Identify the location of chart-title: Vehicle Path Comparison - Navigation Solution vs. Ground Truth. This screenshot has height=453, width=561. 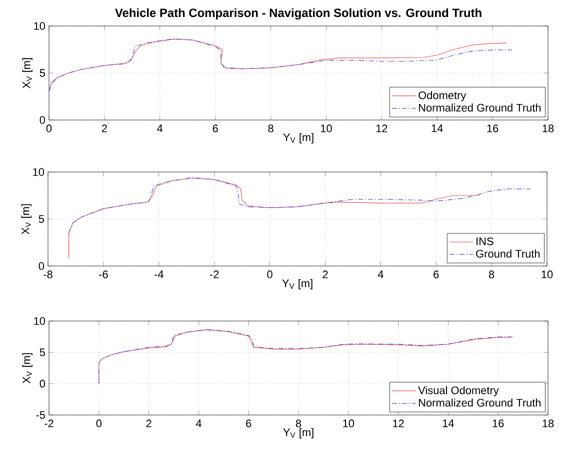
(298, 14).